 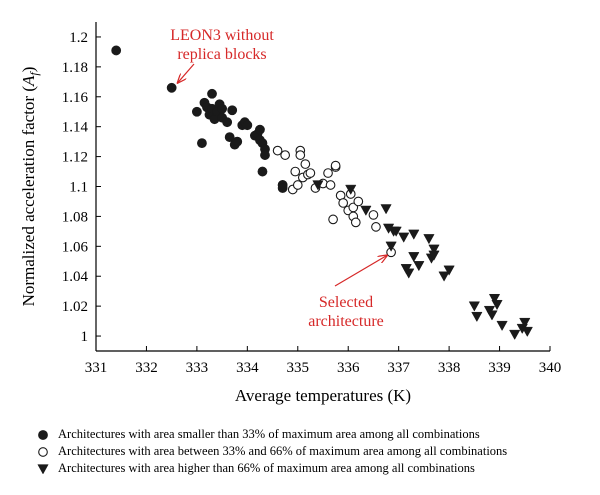 What do you see at coordinates (75, 158) in the screenshot?
I see `y-tick-label: 1.12` at bounding box center [75, 158].